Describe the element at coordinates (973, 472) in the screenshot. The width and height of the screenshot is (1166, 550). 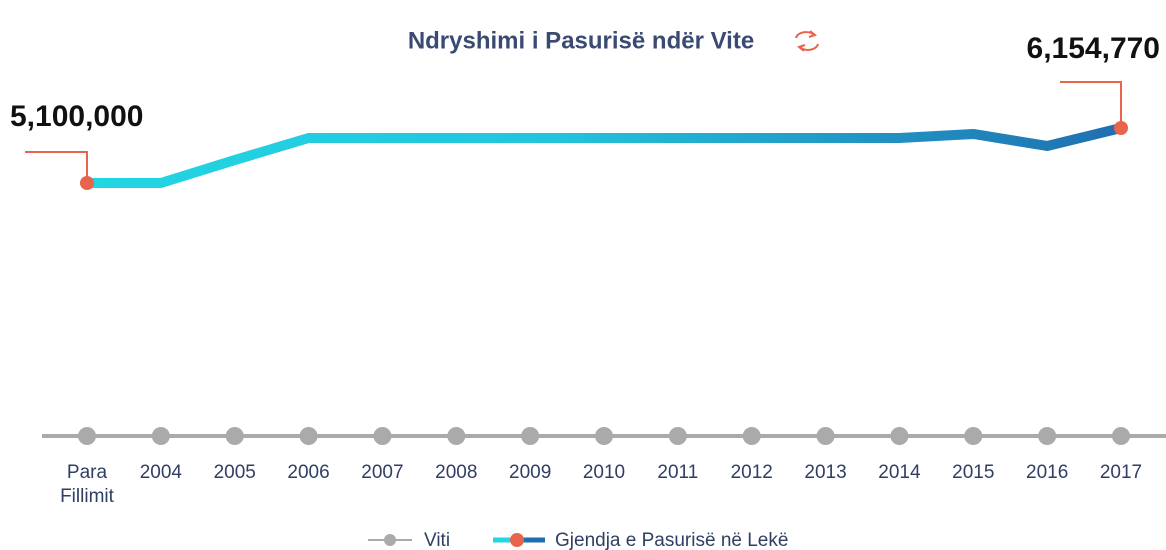
I see `x-tick-label: 2015` at that location.